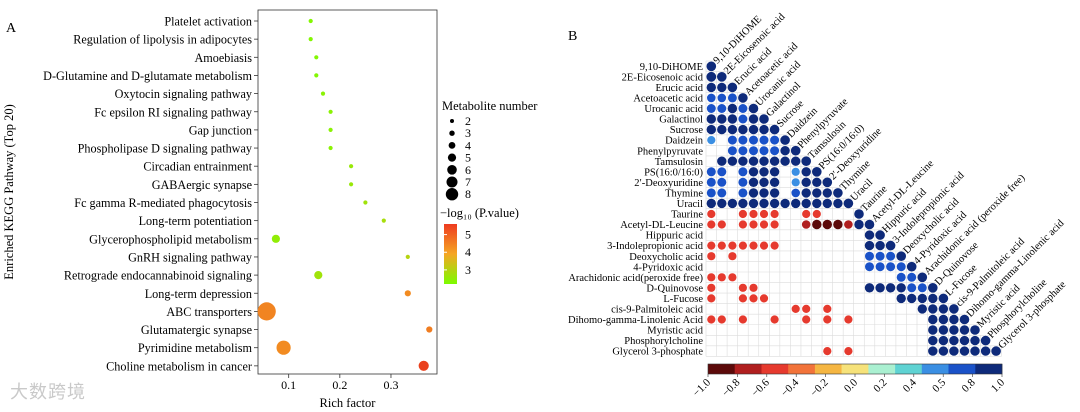  What do you see at coordinates (479, 213) in the screenshot?
I see `color-legend-title: −log₁₀ (P.value)` at bounding box center [479, 213].